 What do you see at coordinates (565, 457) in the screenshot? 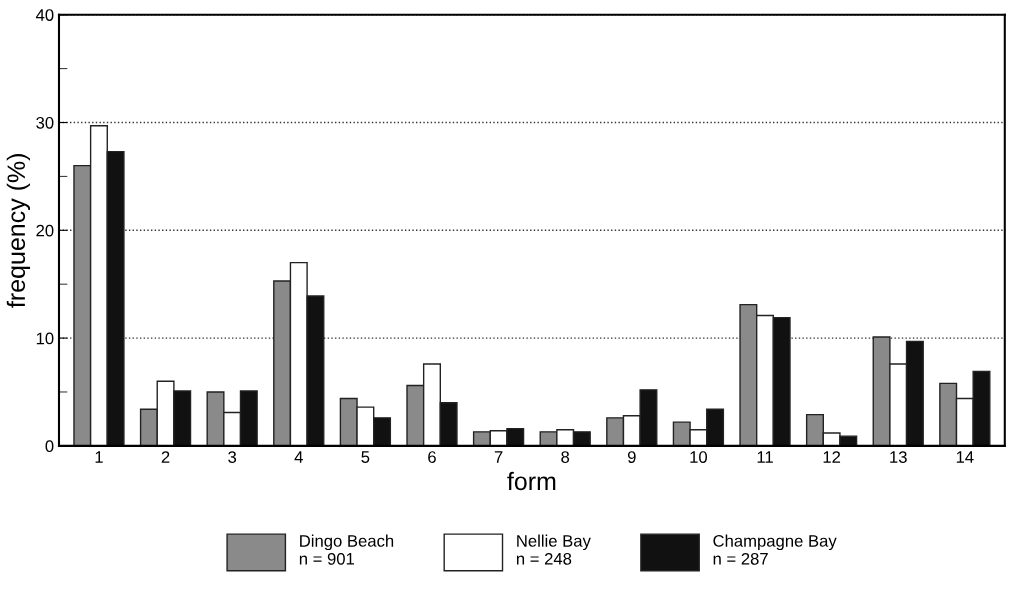
I see `x-tick-label: 8` at bounding box center [565, 457].